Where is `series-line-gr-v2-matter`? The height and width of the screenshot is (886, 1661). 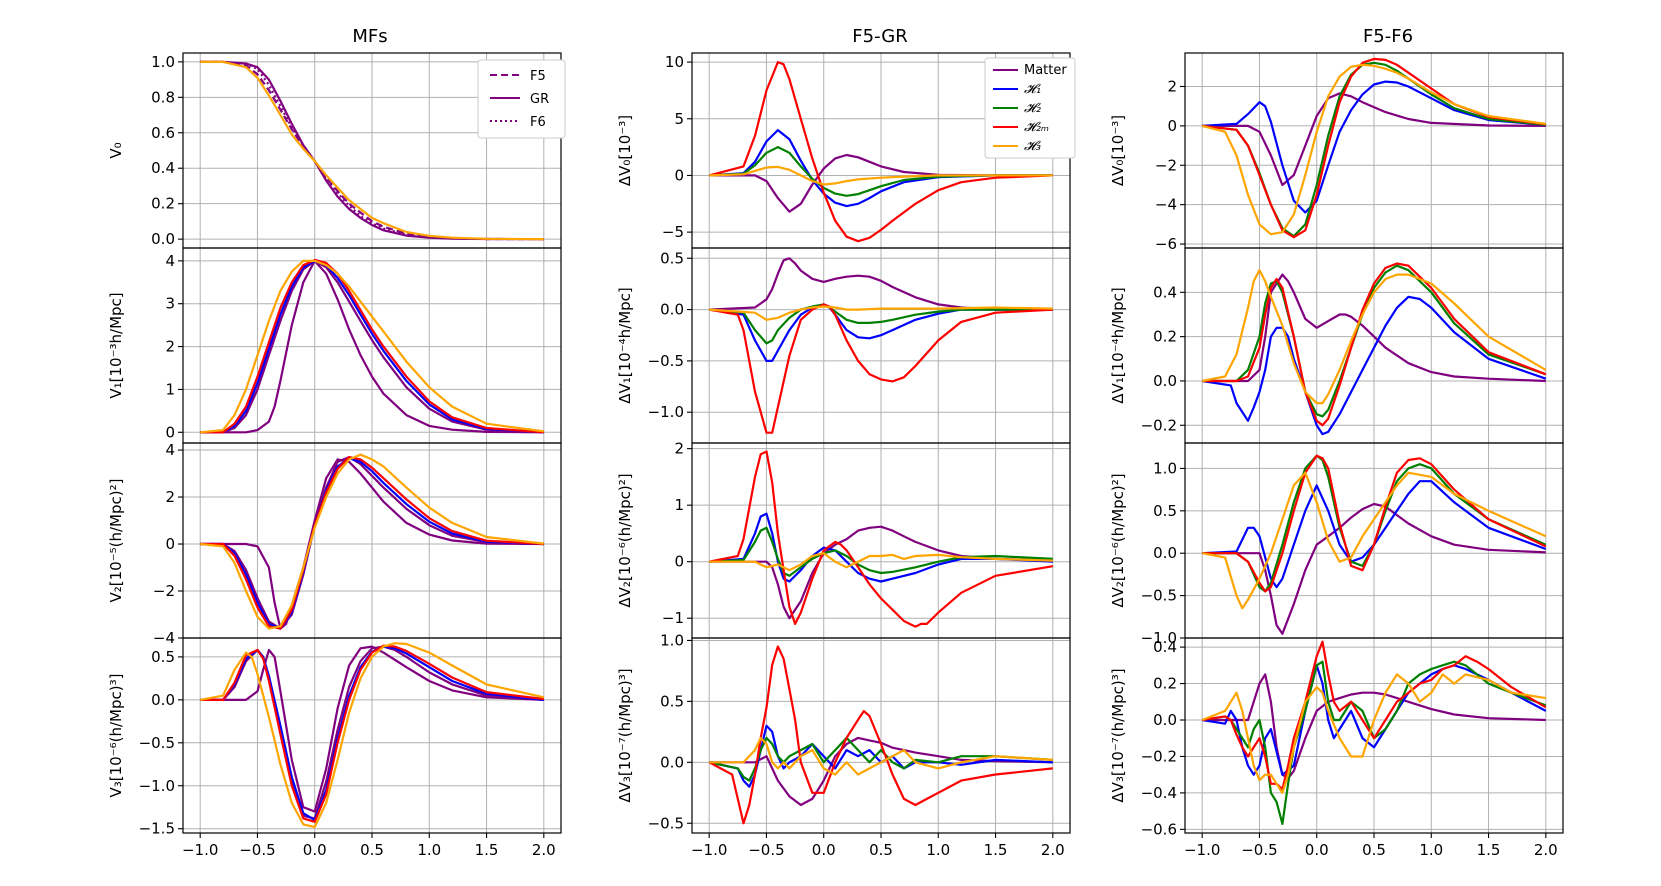
series-line-gr-v2-matter is located at coordinates (881, 572).